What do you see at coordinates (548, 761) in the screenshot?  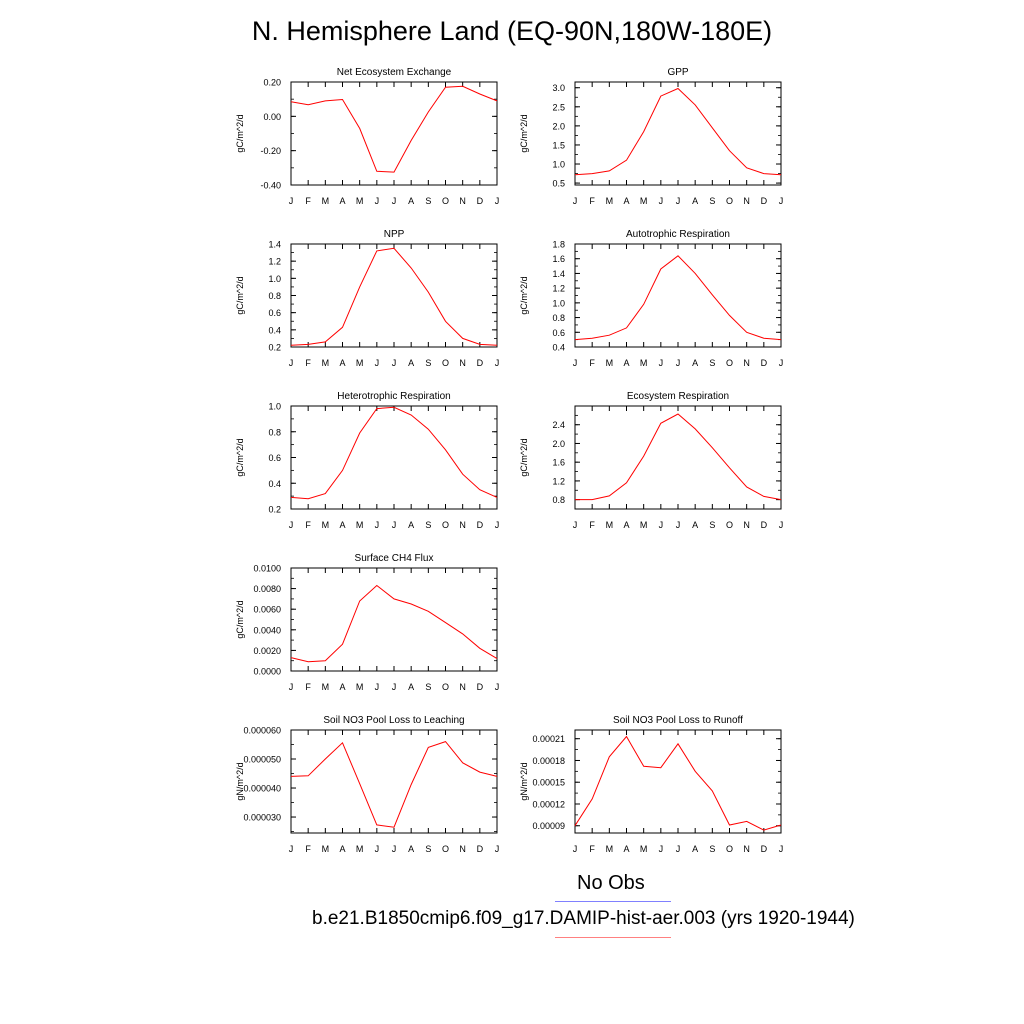 I see `y-tick-label: 0.00018` at bounding box center [548, 761].